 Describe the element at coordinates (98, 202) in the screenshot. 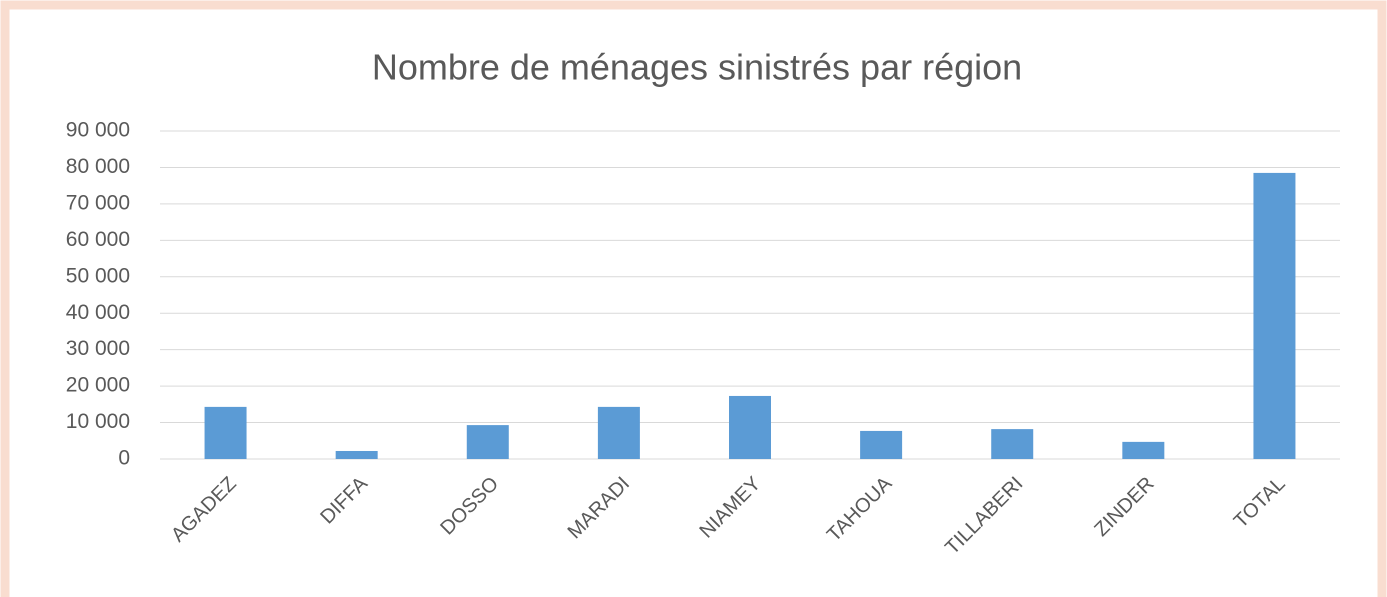

I see `y-tick-label: 70 000` at that location.